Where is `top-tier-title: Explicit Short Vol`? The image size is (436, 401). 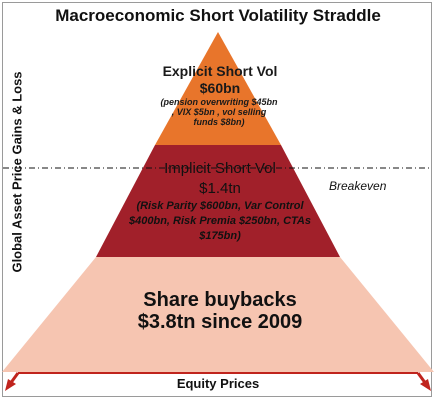 top-tier-title: Explicit Short Vol is located at coordinates (220, 71).